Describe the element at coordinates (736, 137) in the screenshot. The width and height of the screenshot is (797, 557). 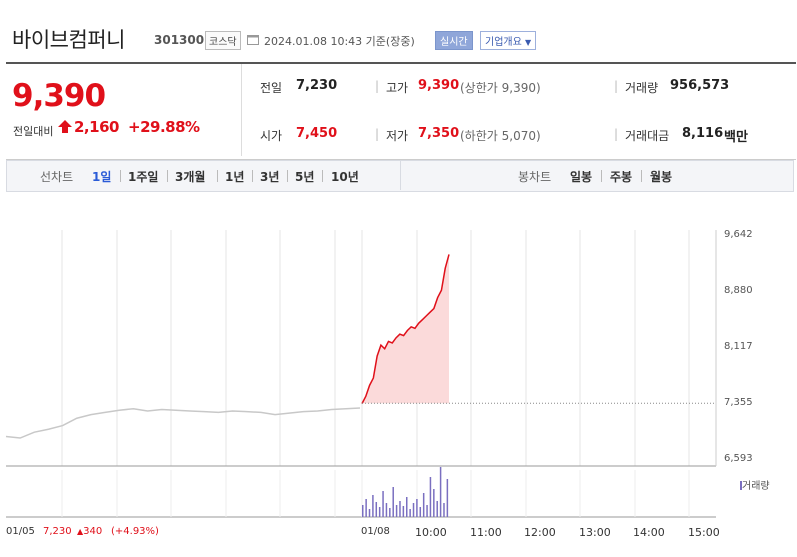
I see `amount-unit: 백만` at that location.